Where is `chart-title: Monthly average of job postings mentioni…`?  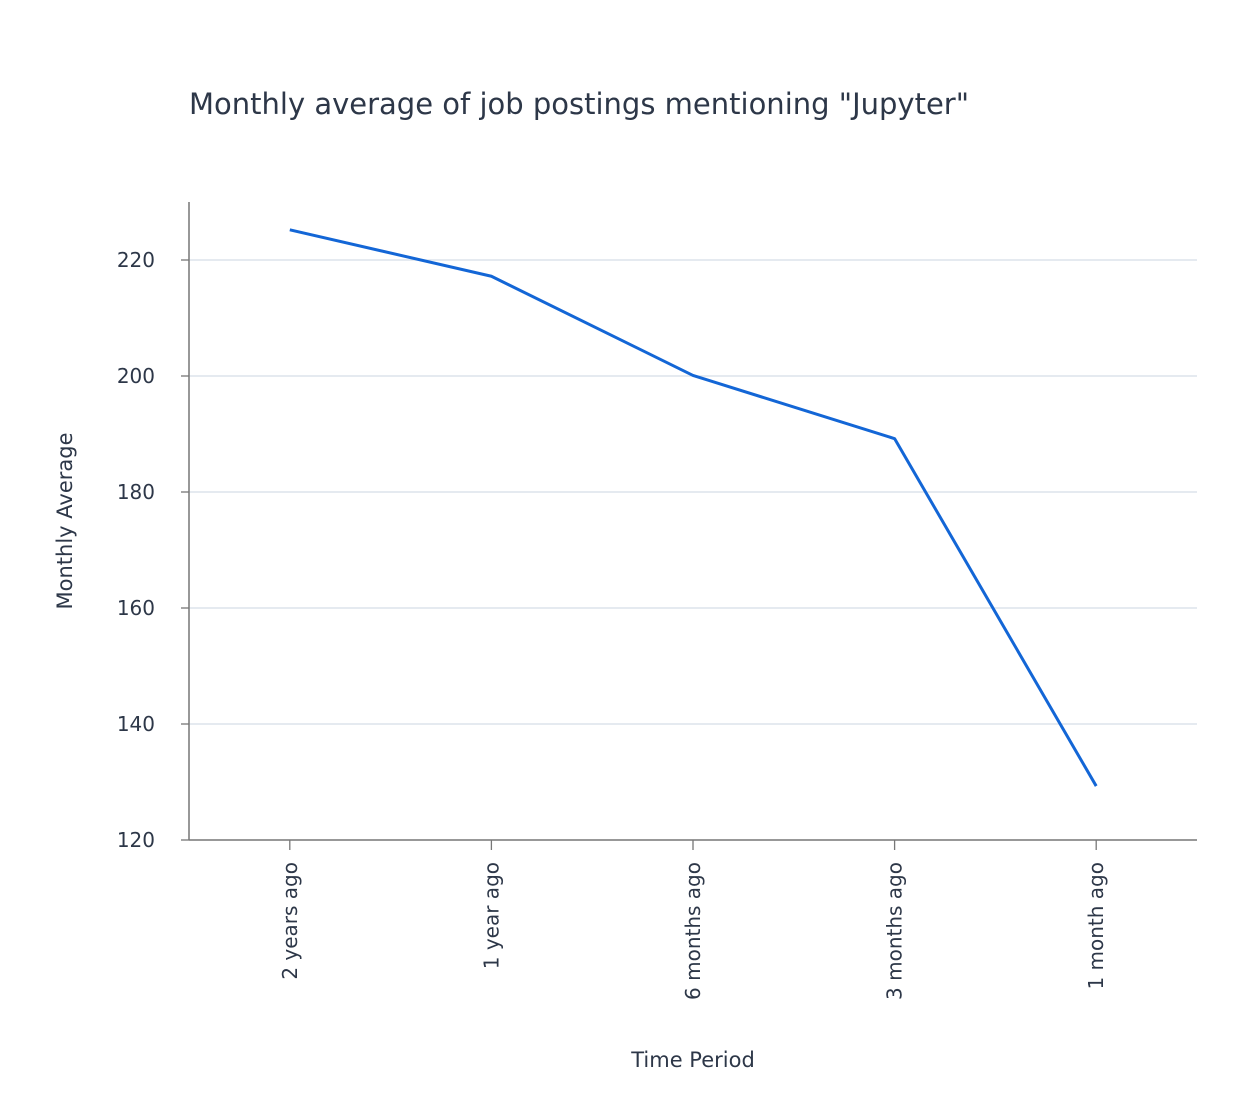
chart-title: Monthly average of job postings mentioni… is located at coordinates (579, 104).